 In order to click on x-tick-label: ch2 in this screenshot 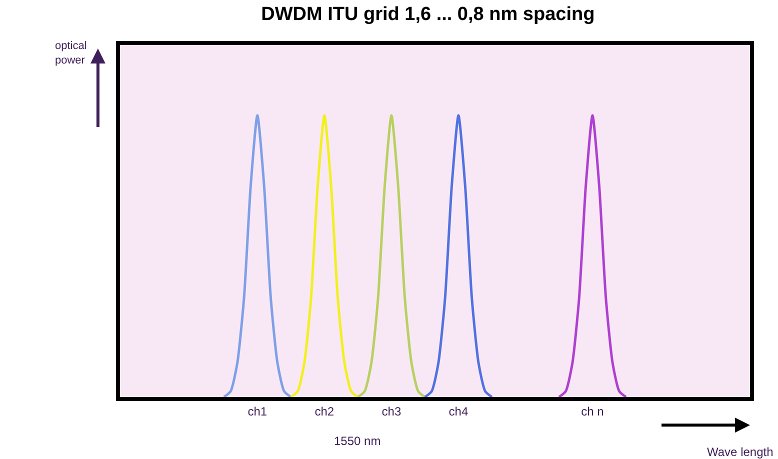, I will do `click(324, 411)`.